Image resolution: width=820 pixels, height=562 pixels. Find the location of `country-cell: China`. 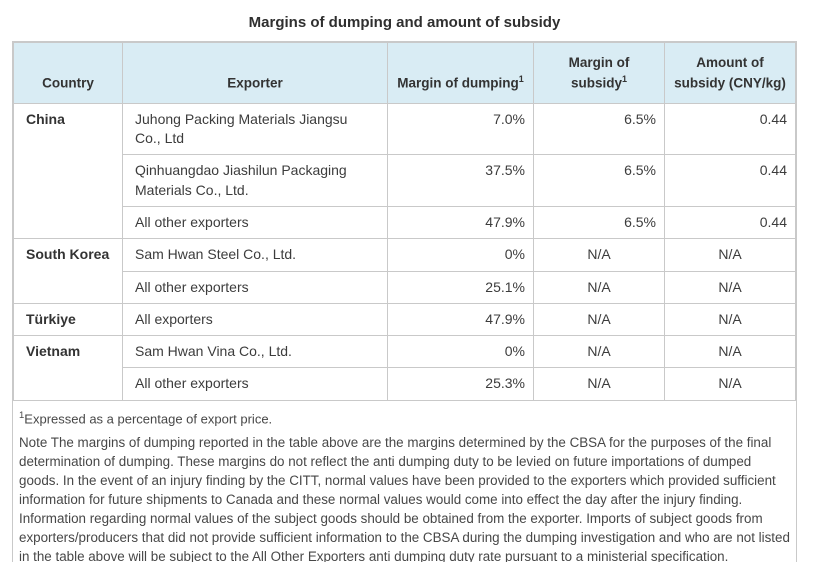

country-cell: China is located at coordinates (68, 171).